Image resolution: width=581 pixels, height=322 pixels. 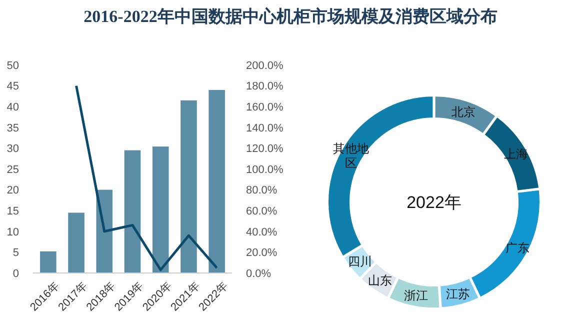 What do you see at coordinates (360, 261) in the screenshot?
I see `slice-label: 四川` at bounding box center [360, 261].